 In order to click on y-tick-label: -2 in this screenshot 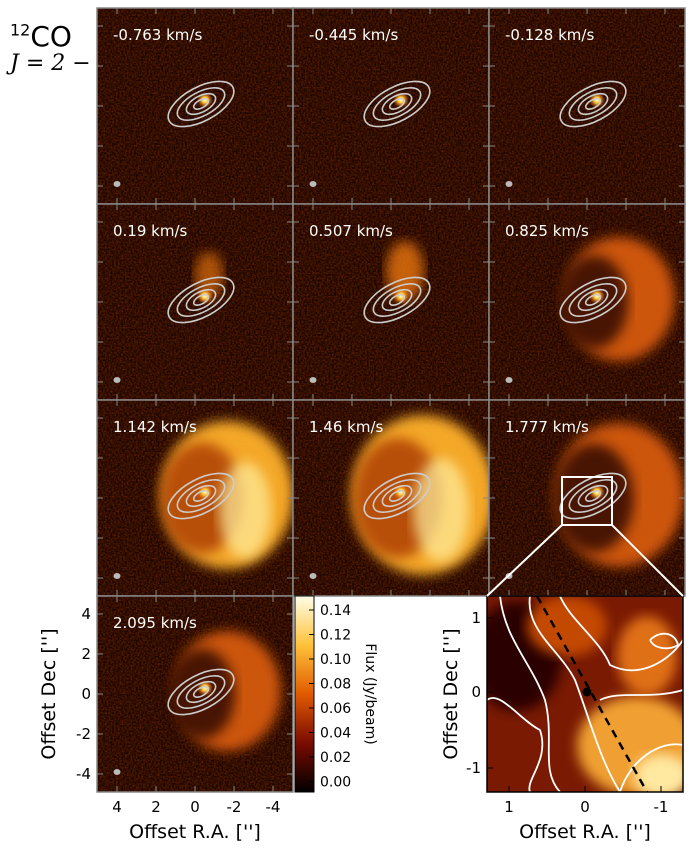, I will do `click(83, 734)`.